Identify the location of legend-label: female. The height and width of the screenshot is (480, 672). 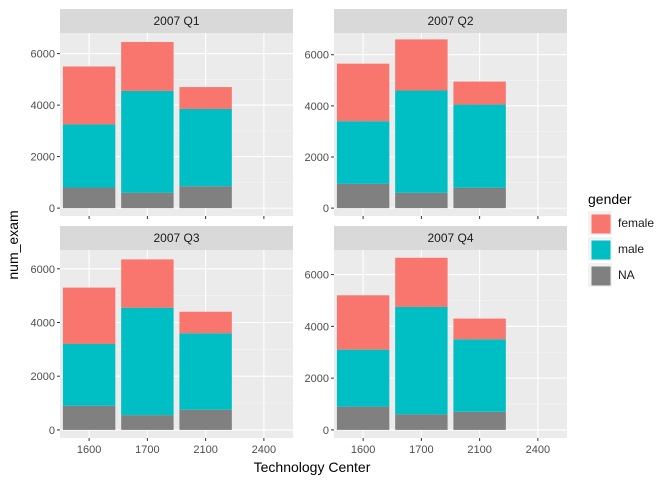
(636, 223).